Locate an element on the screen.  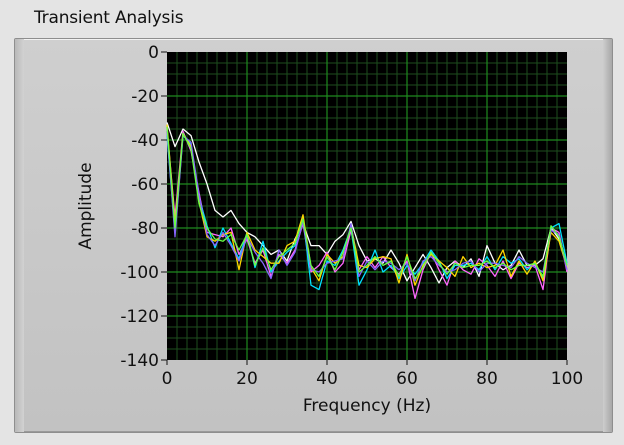
x-tick-label: 20 is located at coordinates (247, 379).